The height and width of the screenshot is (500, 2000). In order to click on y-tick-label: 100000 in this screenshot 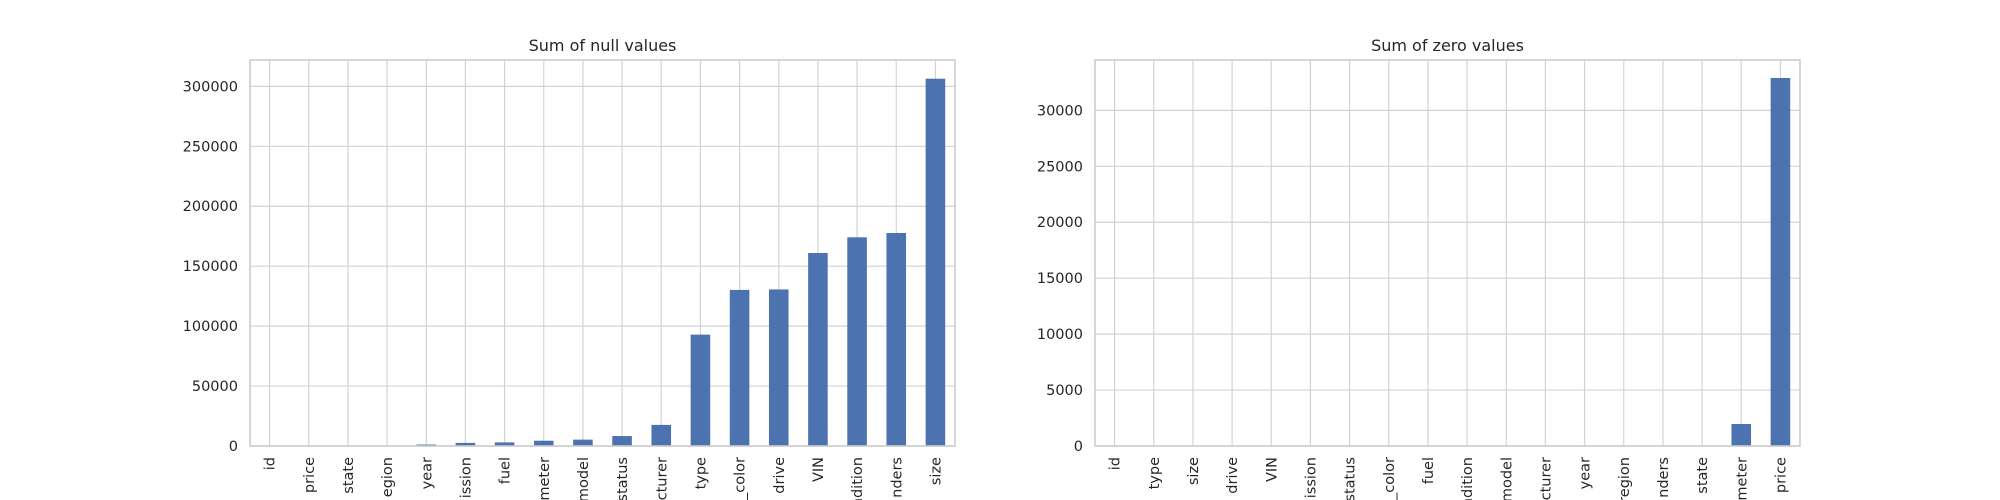, I will do `click(210, 327)`.